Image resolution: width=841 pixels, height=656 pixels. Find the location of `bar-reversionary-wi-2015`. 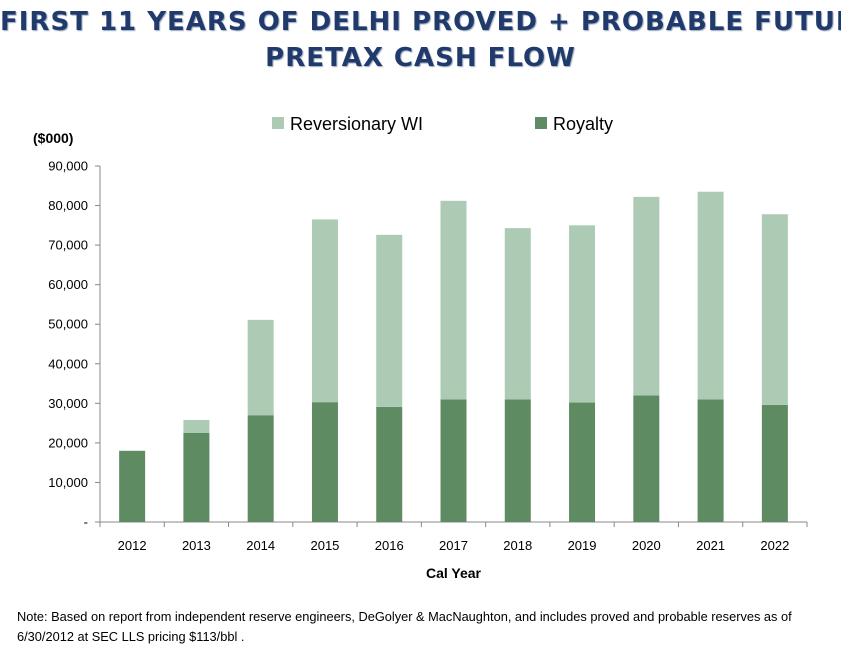

bar-reversionary-wi-2015 is located at coordinates (324, 311).